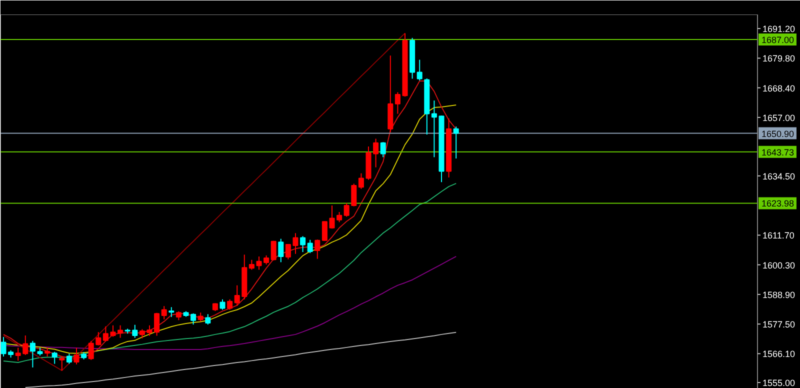  Describe the element at coordinates (778, 203) in the screenshot. I see `ref-line-label: 1623.98` at that location.